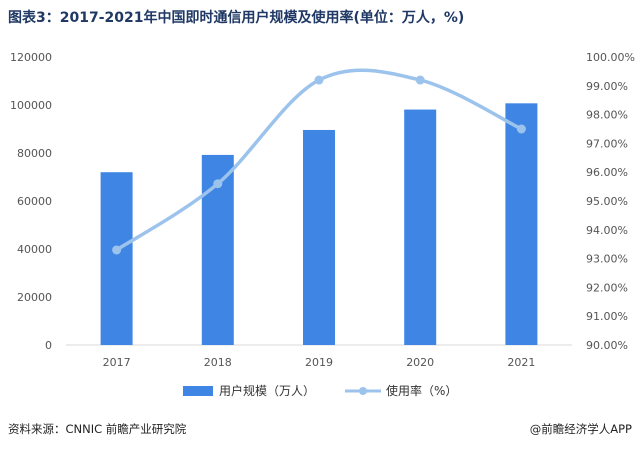 Image resolution: width=640 pixels, height=449 pixels. What do you see at coordinates (117, 362) in the screenshot?
I see `x-tick-label: 2017` at bounding box center [117, 362].